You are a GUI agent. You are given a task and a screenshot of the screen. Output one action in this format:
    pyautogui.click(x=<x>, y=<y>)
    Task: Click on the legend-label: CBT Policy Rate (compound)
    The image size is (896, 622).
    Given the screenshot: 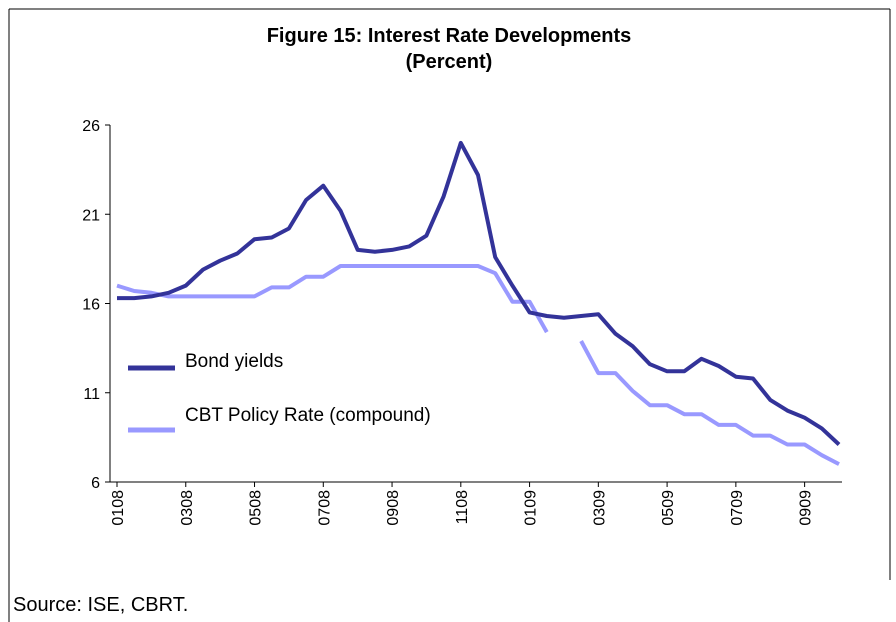 What is the action you would take?
    pyautogui.click(x=308, y=415)
    